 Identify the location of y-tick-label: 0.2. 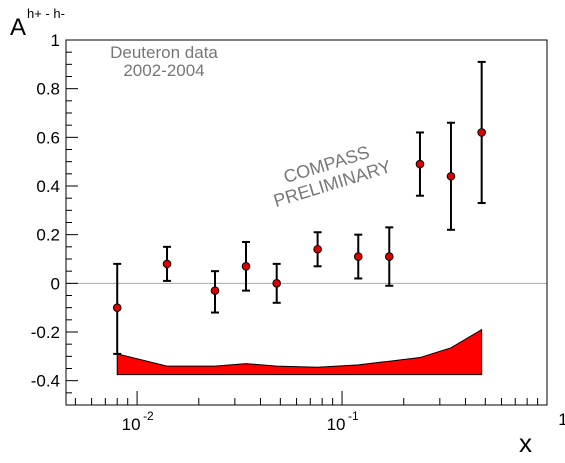
(48, 235).